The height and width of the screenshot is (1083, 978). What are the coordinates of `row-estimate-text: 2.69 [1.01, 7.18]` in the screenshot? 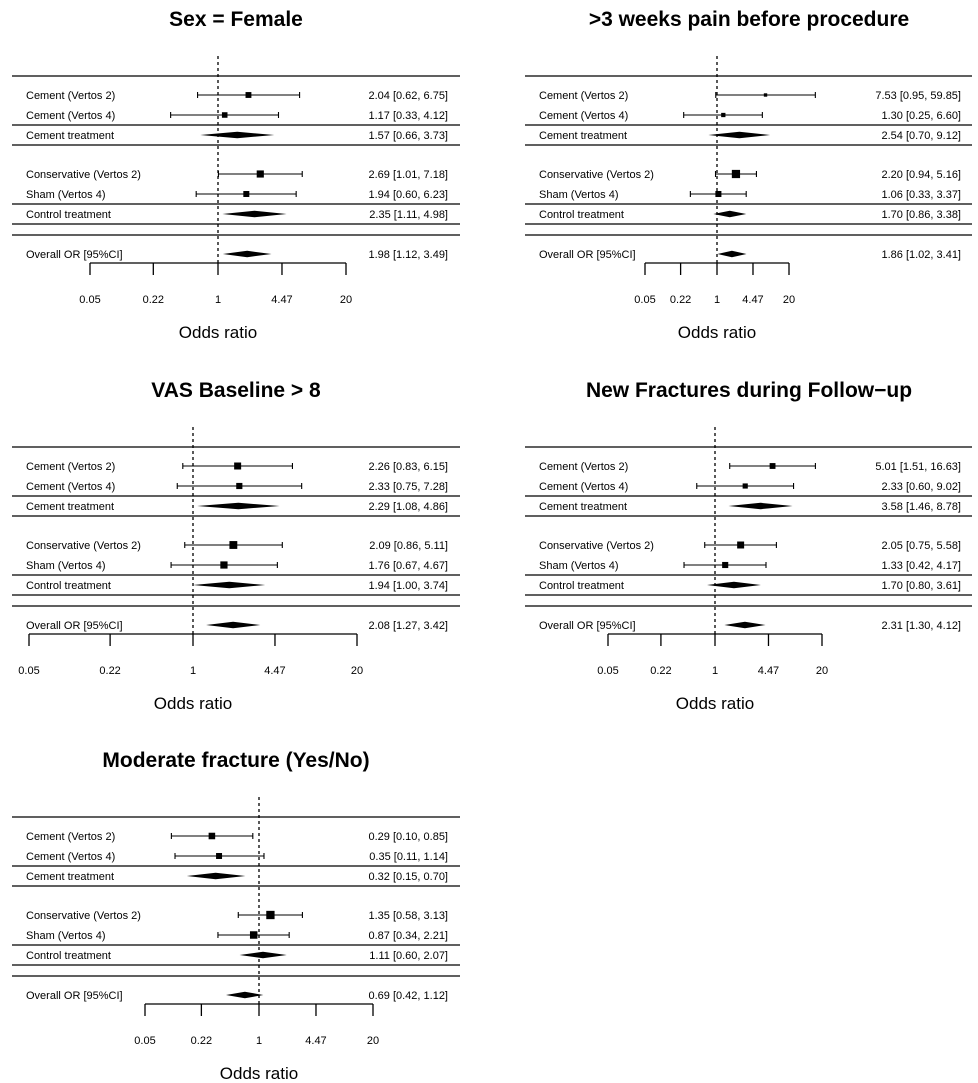 It's located at (408, 175).